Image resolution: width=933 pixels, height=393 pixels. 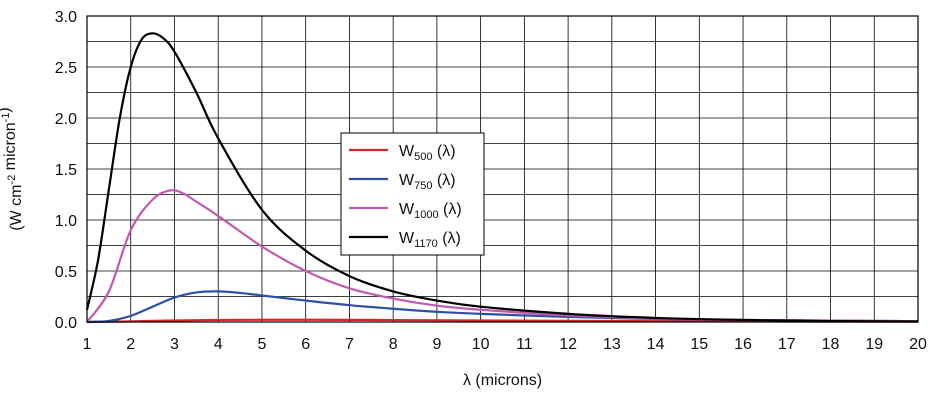 What do you see at coordinates (831, 344) in the screenshot?
I see `x-tick-label: 18` at bounding box center [831, 344].